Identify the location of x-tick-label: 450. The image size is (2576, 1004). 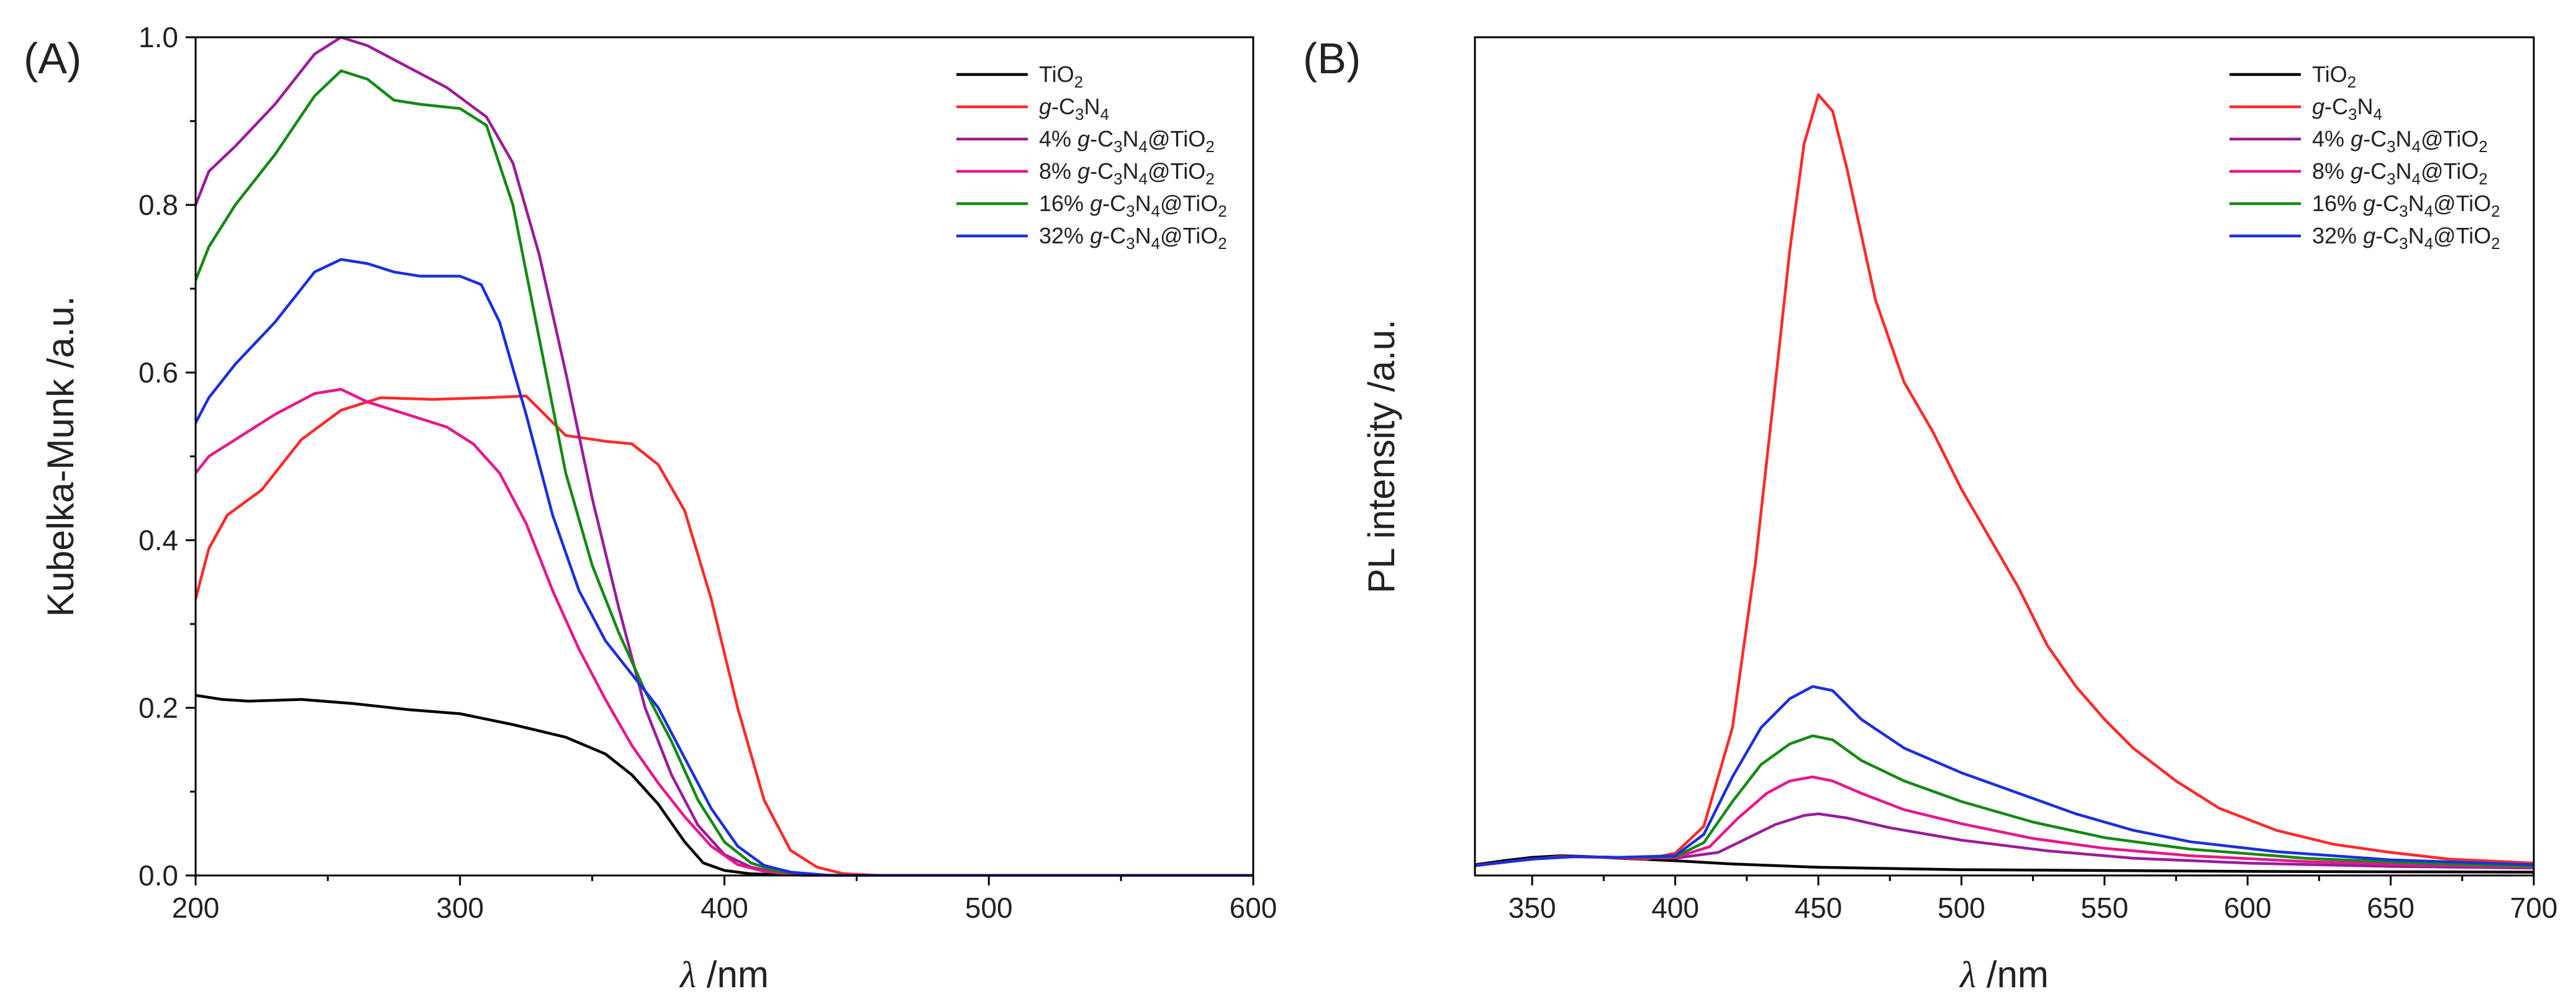
(1819, 908).